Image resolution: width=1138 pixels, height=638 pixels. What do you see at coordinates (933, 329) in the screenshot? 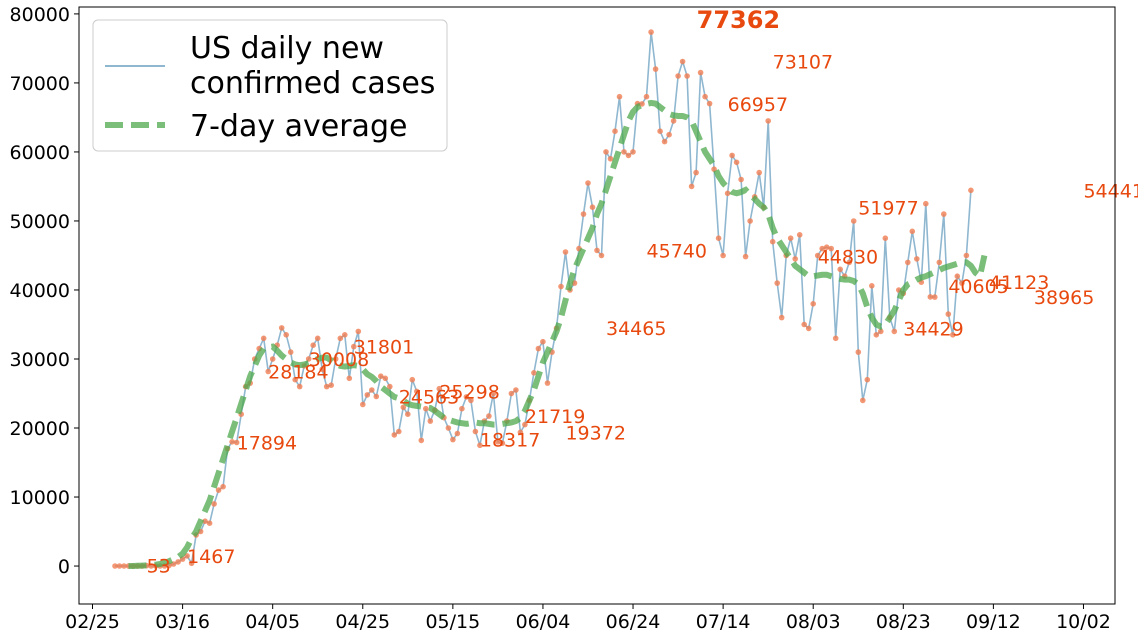
I see `value-annotation: 34429` at bounding box center [933, 329].